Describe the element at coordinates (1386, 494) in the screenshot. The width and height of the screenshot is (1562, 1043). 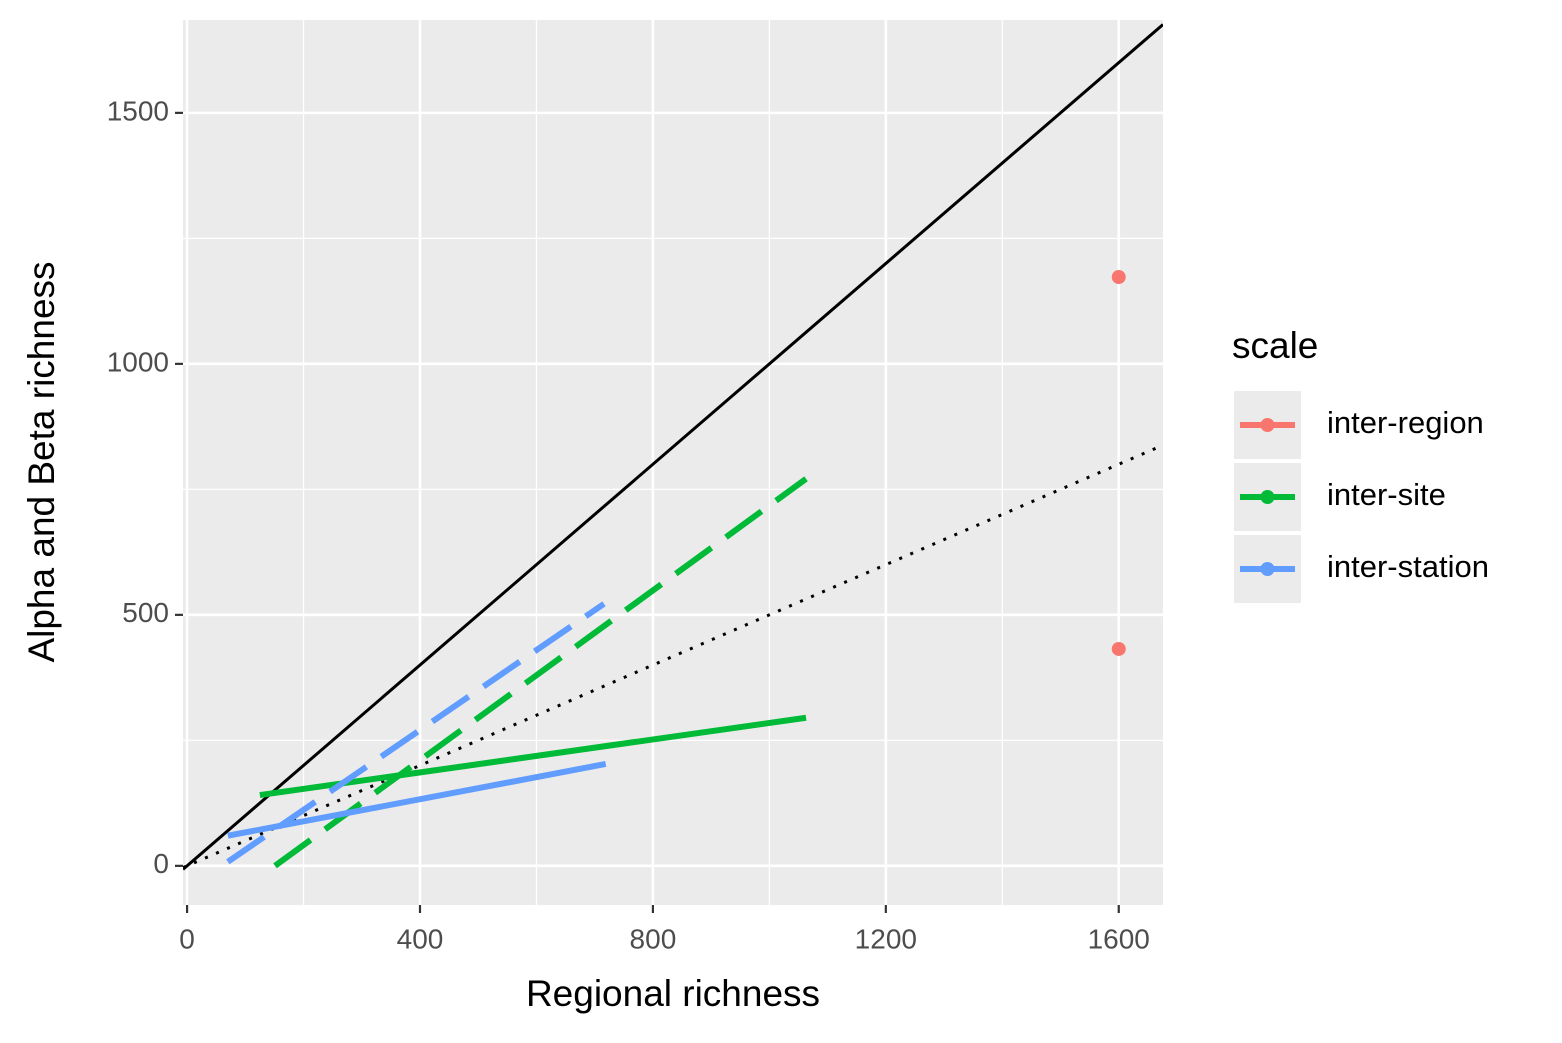
I see `legend-label: inter-site` at that location.